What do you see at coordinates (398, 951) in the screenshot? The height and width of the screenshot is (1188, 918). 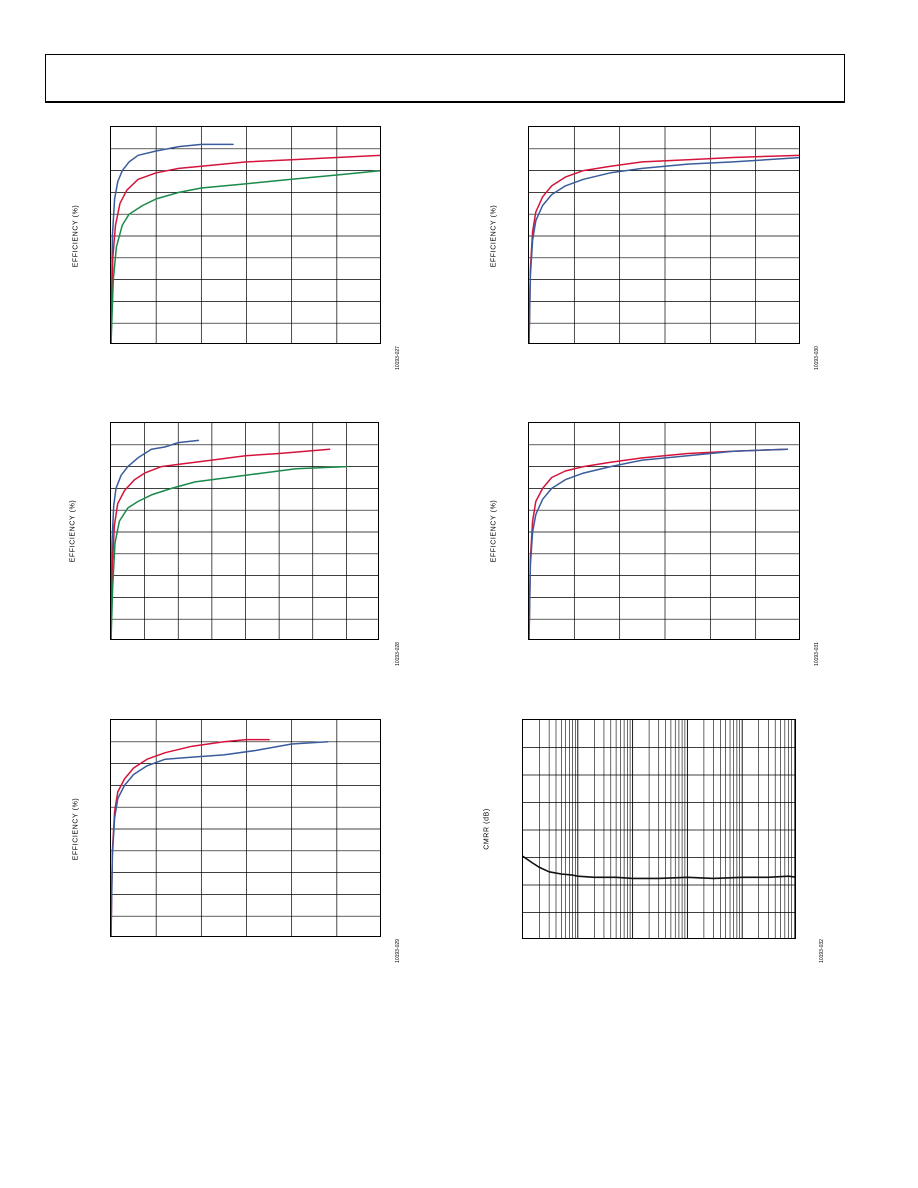 I see `figure-id: 10193-029` at bounding box center [398, 951].